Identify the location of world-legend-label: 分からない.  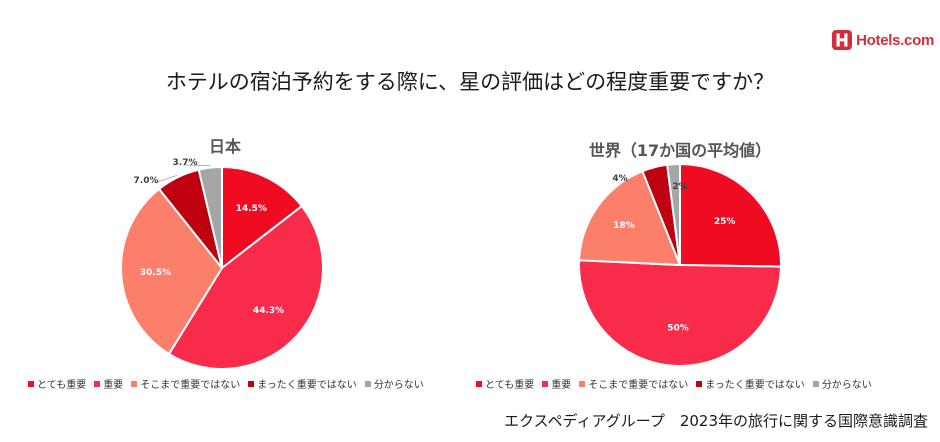
(846, 385).